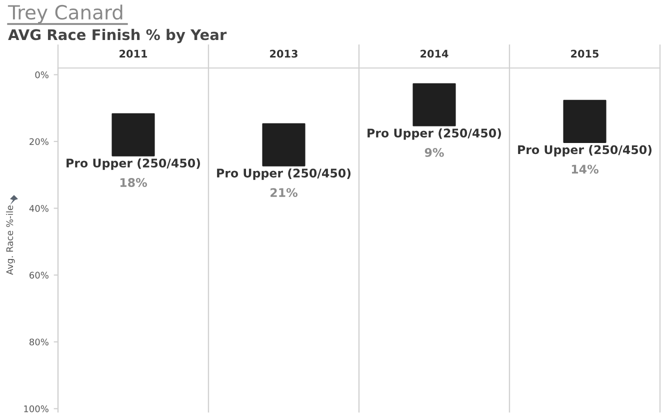  I want to click on data-label: 14%, so click(585, 169).